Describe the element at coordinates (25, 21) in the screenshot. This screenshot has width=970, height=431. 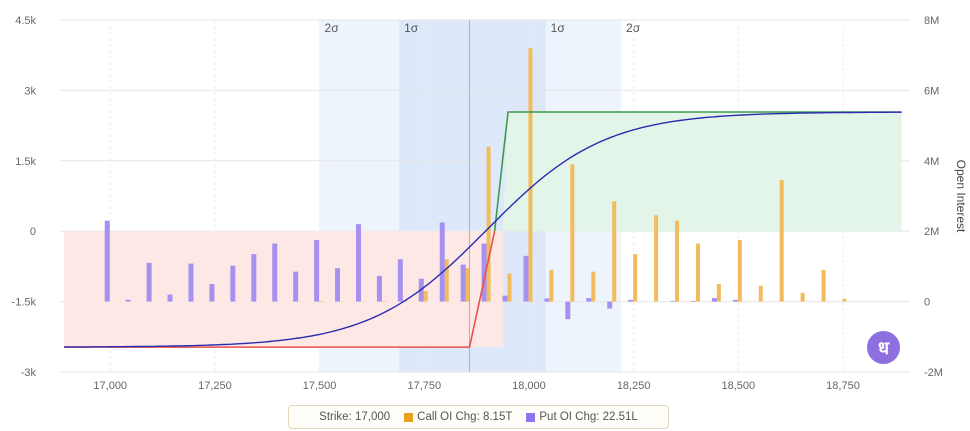
I see `y-tick-label: 4.5k` at that location.